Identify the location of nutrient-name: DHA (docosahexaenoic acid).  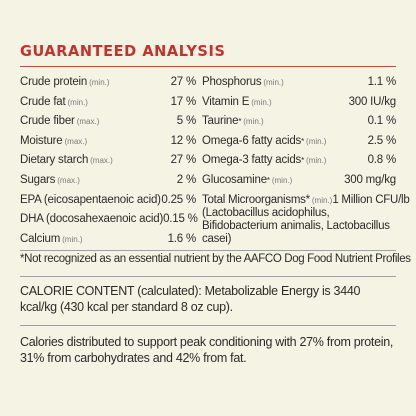
(92, 219).